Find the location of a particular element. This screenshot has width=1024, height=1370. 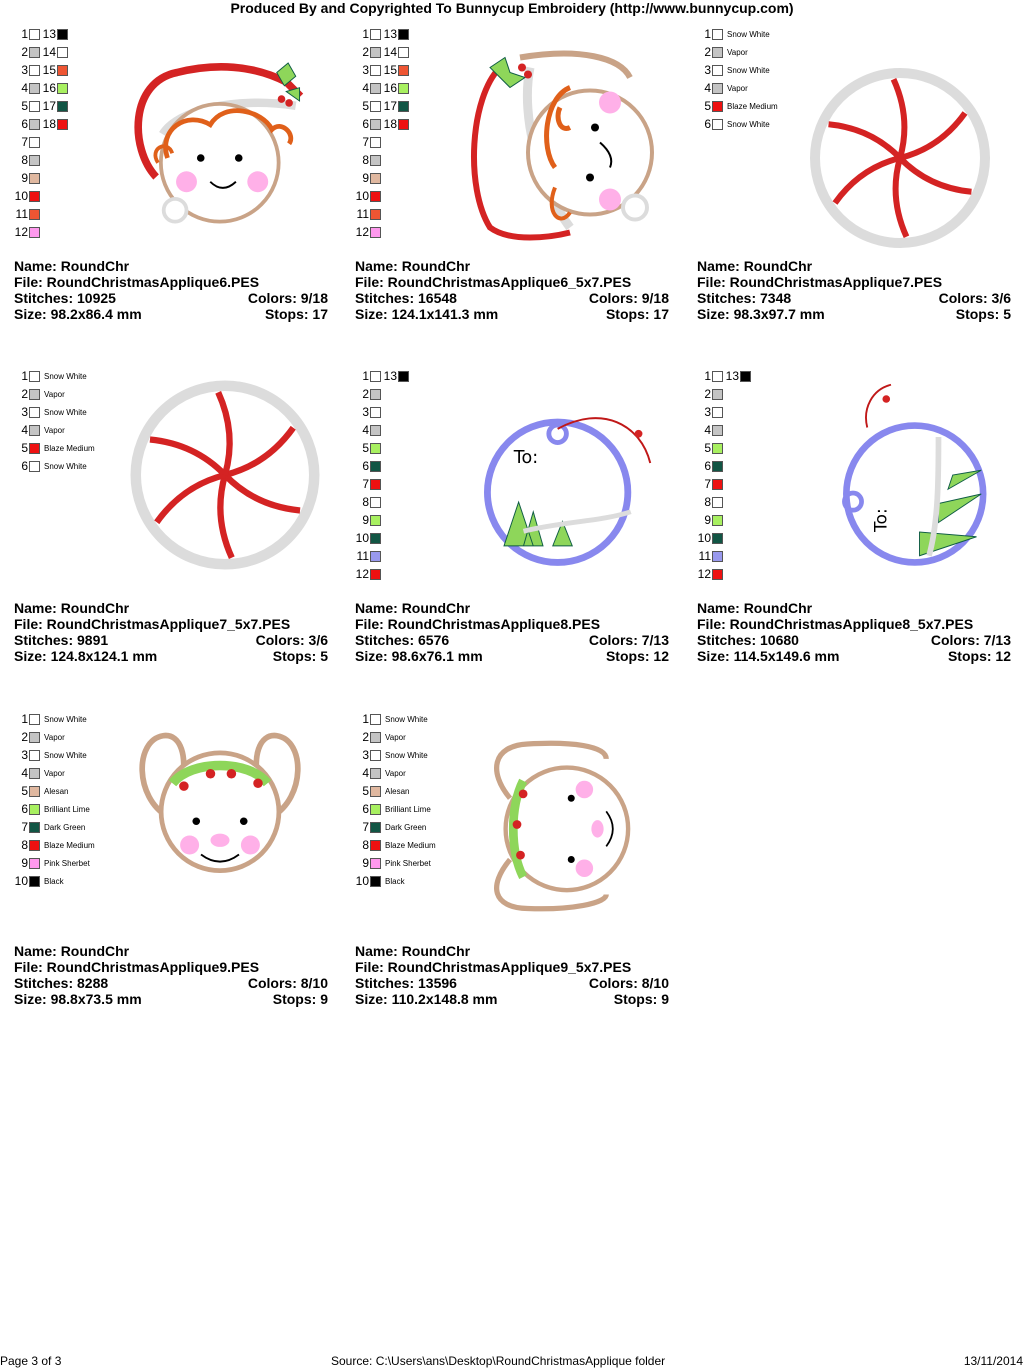

legend-row: 2 Vapor is located at coordinates (39, 394).